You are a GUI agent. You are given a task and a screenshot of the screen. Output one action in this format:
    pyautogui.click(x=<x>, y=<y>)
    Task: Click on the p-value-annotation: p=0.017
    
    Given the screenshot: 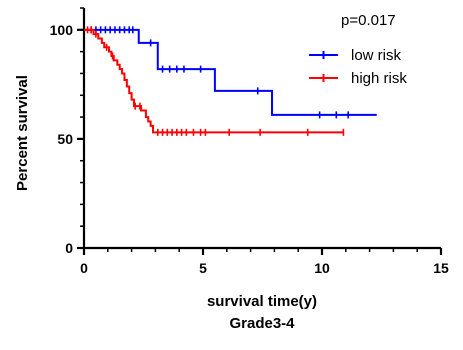 What is the action you would take?
    pyautogui.click(x=368, y=20)
    